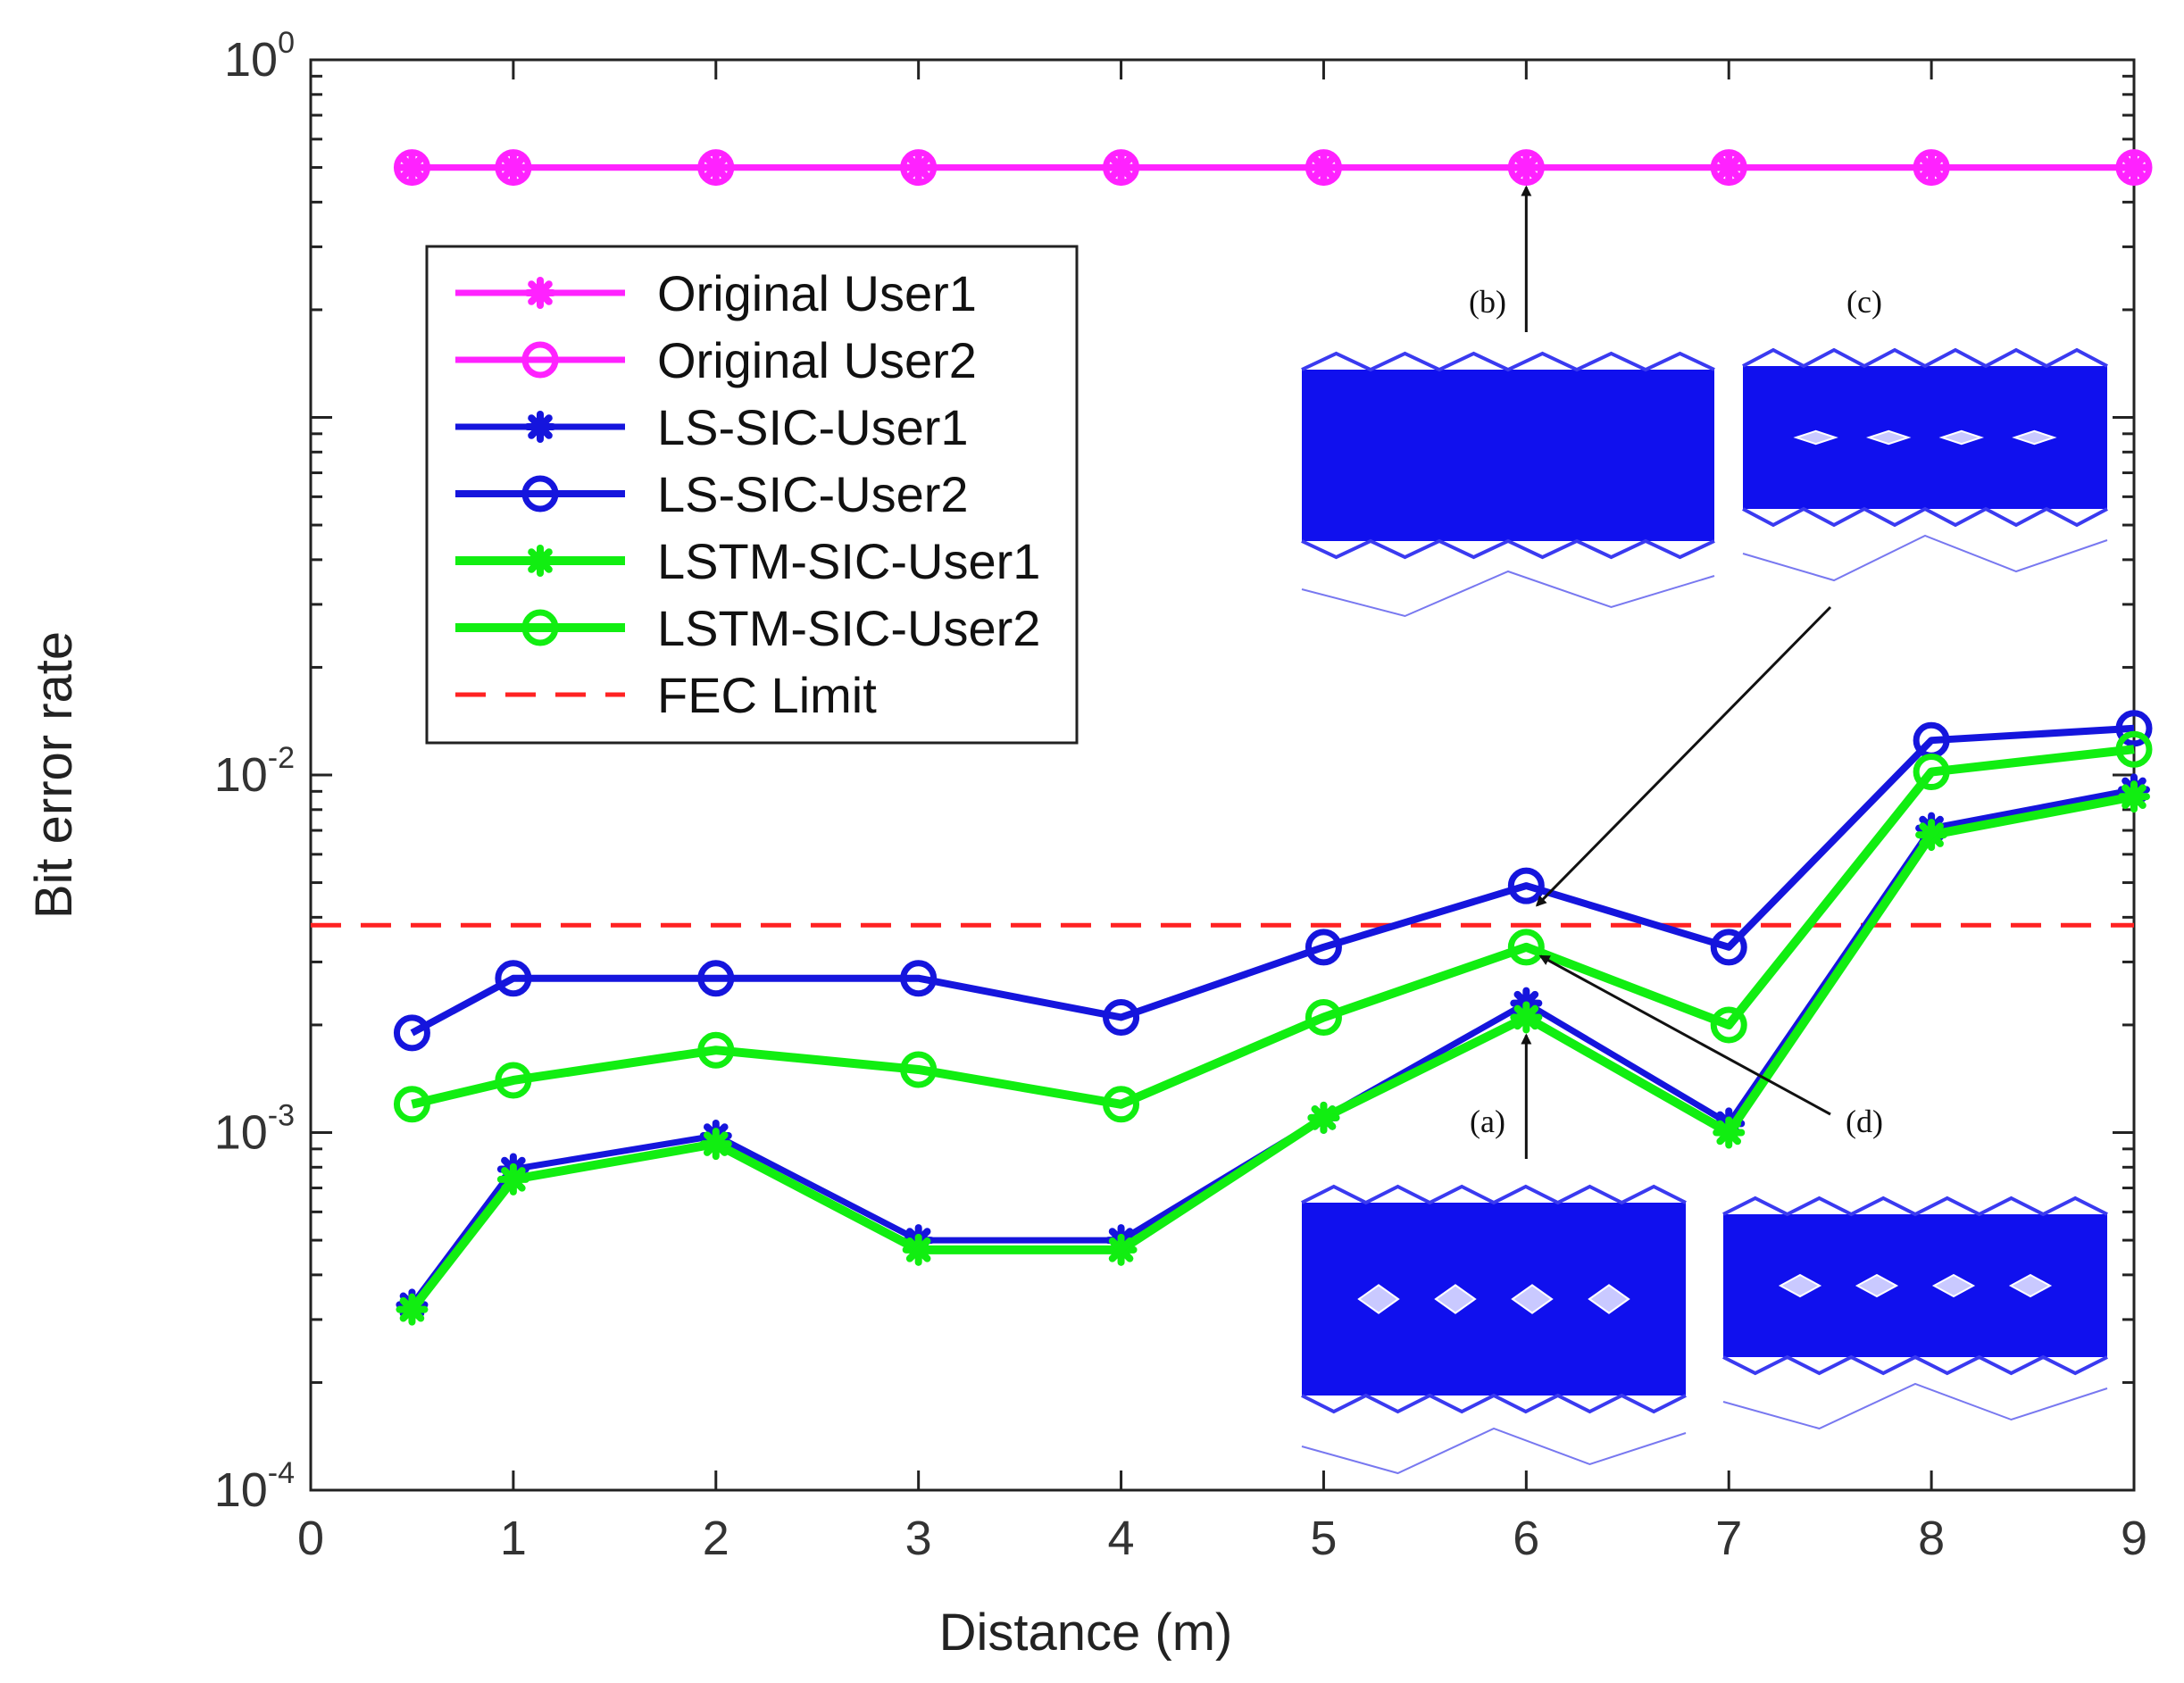 The width and height of the screenshot is (2184, 1683). Describe the element at coordinates (1864, 302) in the screenshot. I see `annotation-label: (c)` at that location.